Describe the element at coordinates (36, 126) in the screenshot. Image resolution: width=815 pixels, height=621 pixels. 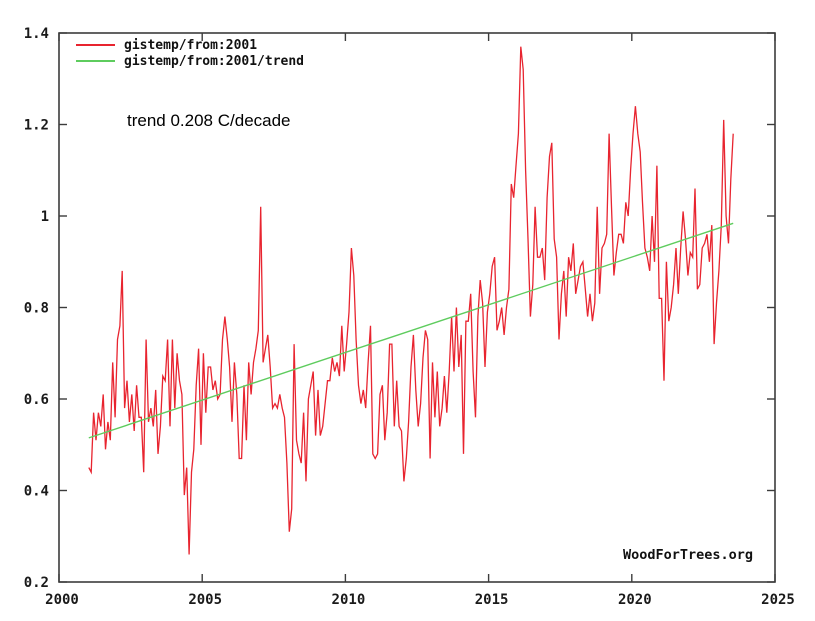
I see `svg-text: 1.2` at that location.